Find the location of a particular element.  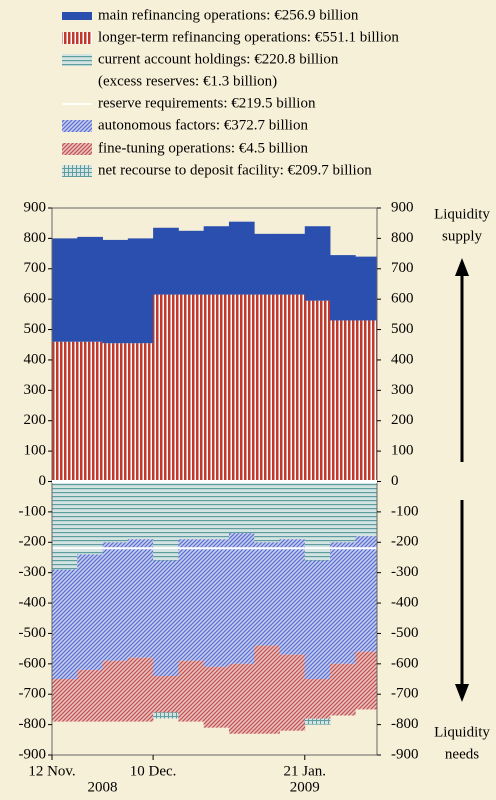

legend-label: autonomous factors: €372.7 billion is located at coordinates (203, 125).